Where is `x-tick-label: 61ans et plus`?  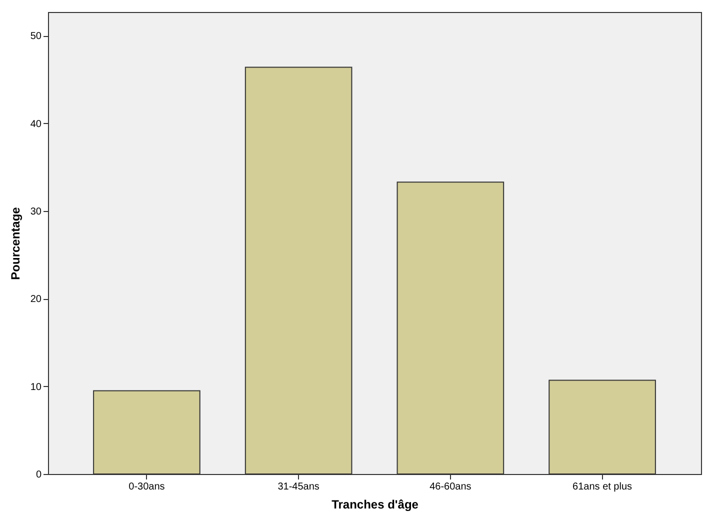
x-tick-label: 61ans et plus is located at coordinates (602, 487).